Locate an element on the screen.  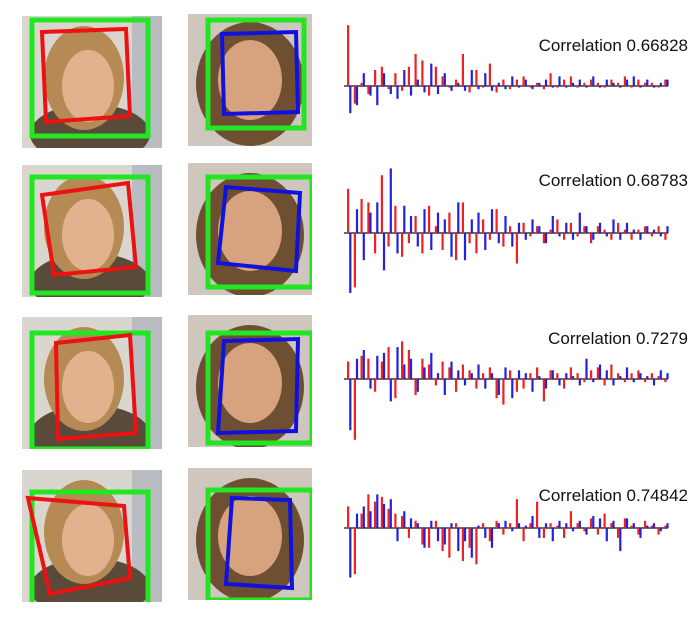
left-face-photo-graphic is located at coordinates (92, 536).